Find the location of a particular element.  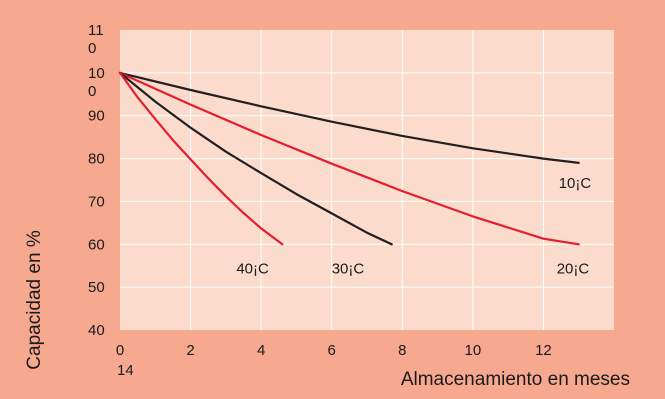

y-tick-label: 50 is located at coordinates (96, 287).